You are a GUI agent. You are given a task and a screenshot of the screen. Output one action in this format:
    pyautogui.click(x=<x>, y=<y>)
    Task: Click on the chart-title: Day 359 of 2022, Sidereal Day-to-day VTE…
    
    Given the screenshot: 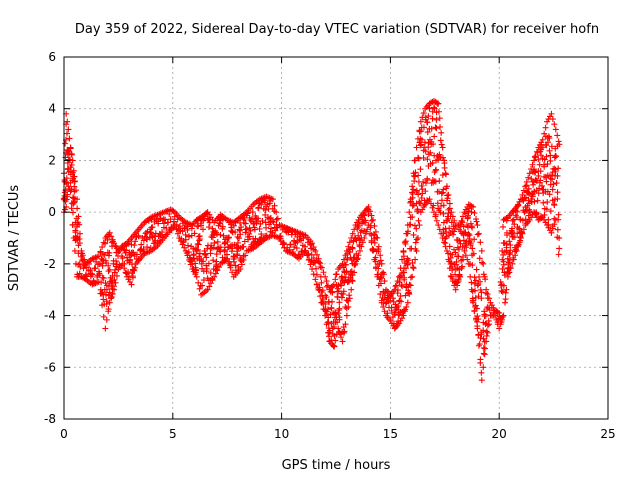 What is the action you would take?
    pyautogui.click(x=337, y=29)
    